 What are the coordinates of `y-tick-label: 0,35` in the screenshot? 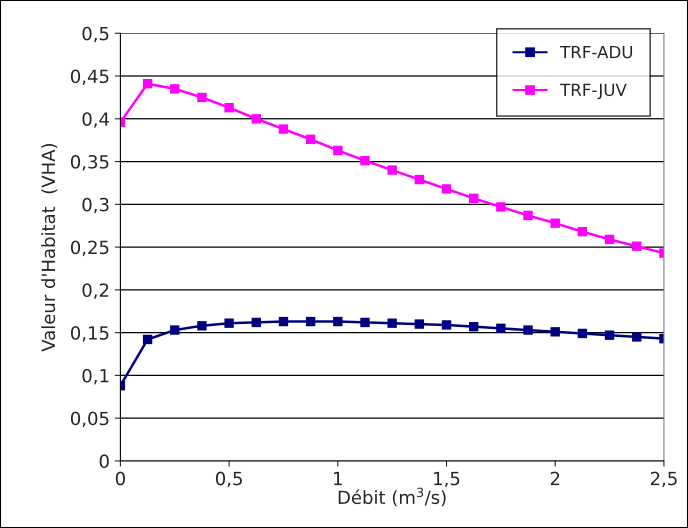 It's located at (89, 163).